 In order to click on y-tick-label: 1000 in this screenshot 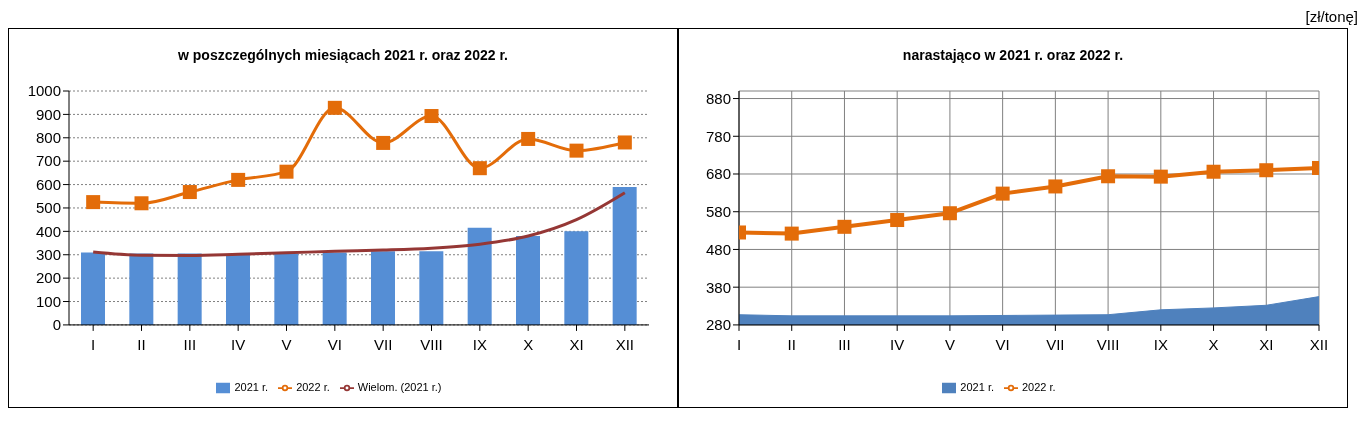, I will do `click(44, 91)`.